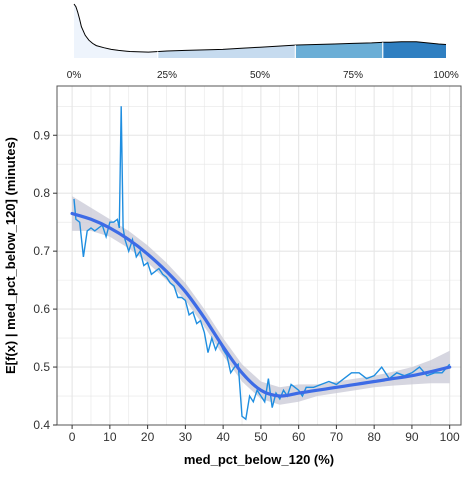  Describe the element at coordinates (446, 75) in the screenshot. I see `distribution-quartile-label: 100%` at that location.